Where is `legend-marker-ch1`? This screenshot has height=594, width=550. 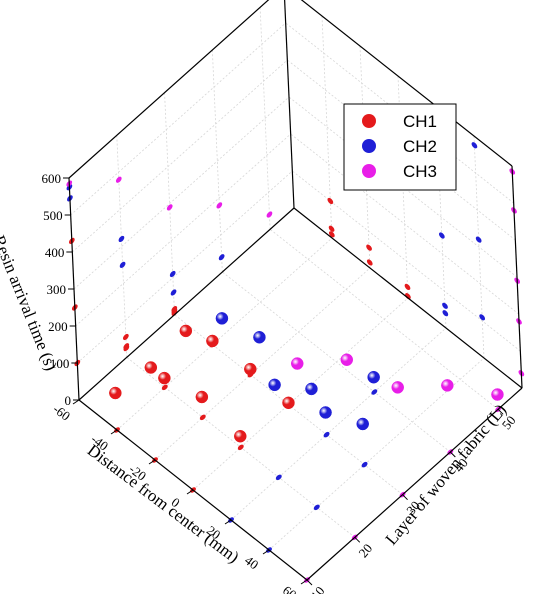 legend-marker-ch1 is located at coordinates (369, 121).